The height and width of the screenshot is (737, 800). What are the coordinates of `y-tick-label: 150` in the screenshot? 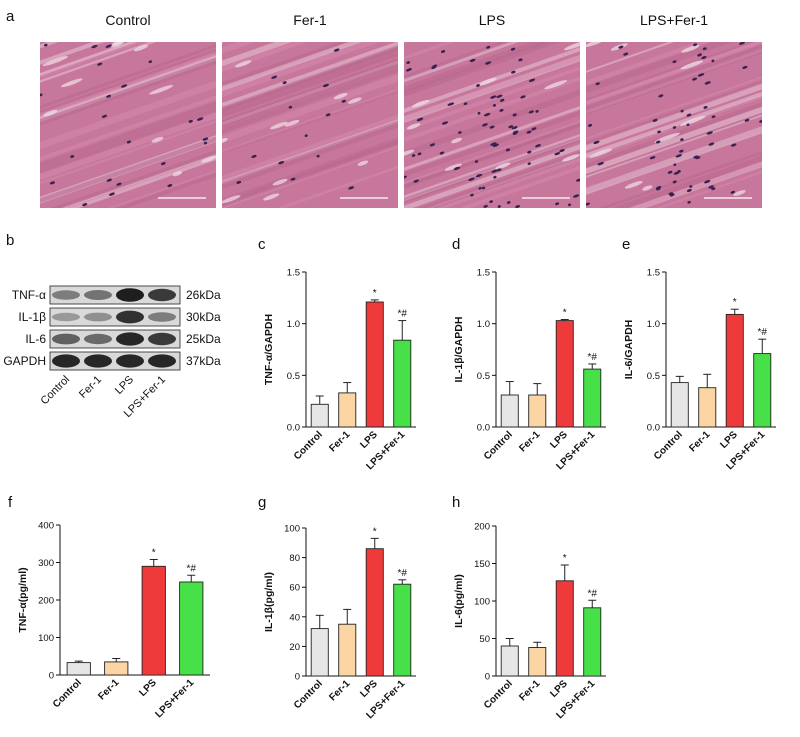 It's located at (482, 564).